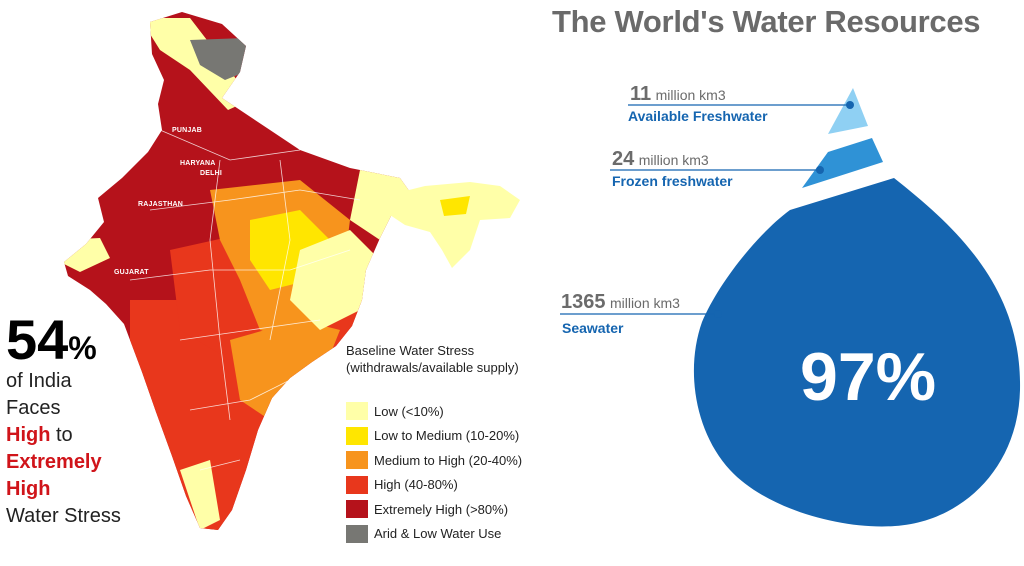 The image size is (1024, 566). Describe the element at coordinates (131, 272) in the screenshot. I see `state-label-gujarat: GUJARAT` at that location.